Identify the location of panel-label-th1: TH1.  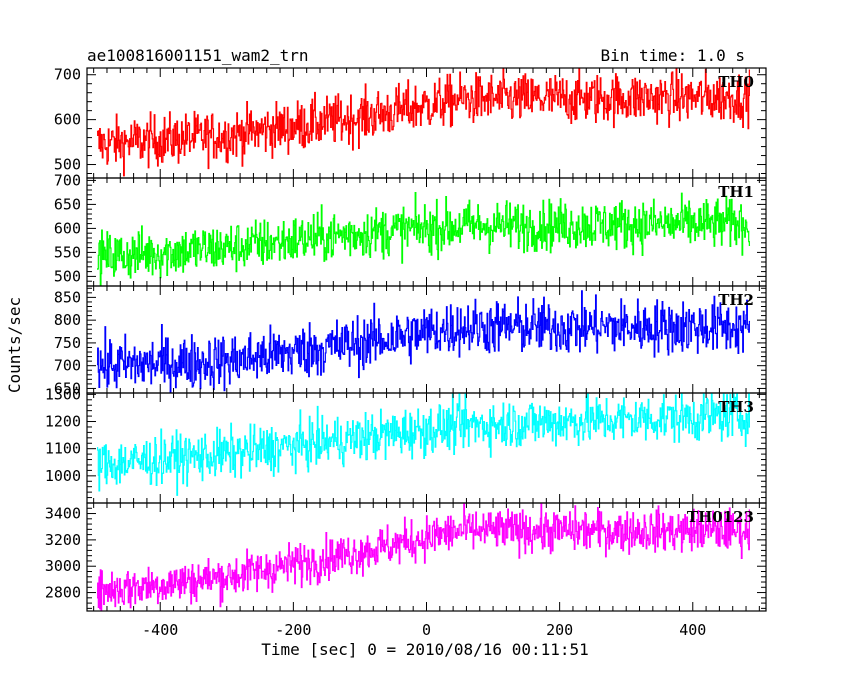
(736, 192).